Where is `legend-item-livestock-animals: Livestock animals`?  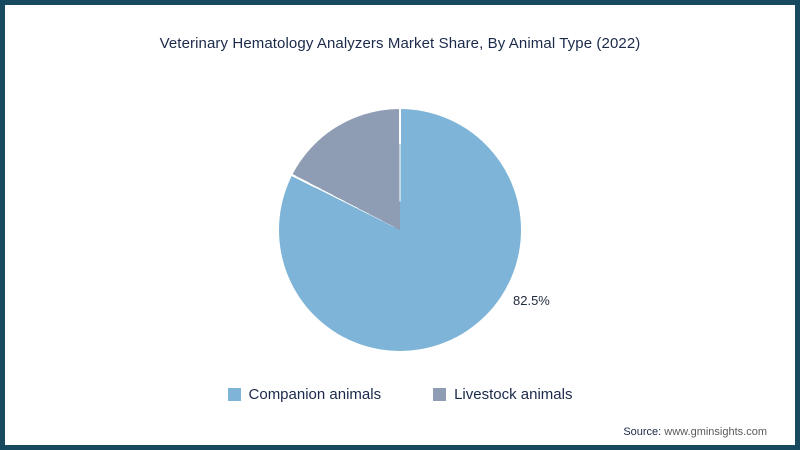 legend-item-livestock-animals: Livestock animals is located at coordinates (502, 394).